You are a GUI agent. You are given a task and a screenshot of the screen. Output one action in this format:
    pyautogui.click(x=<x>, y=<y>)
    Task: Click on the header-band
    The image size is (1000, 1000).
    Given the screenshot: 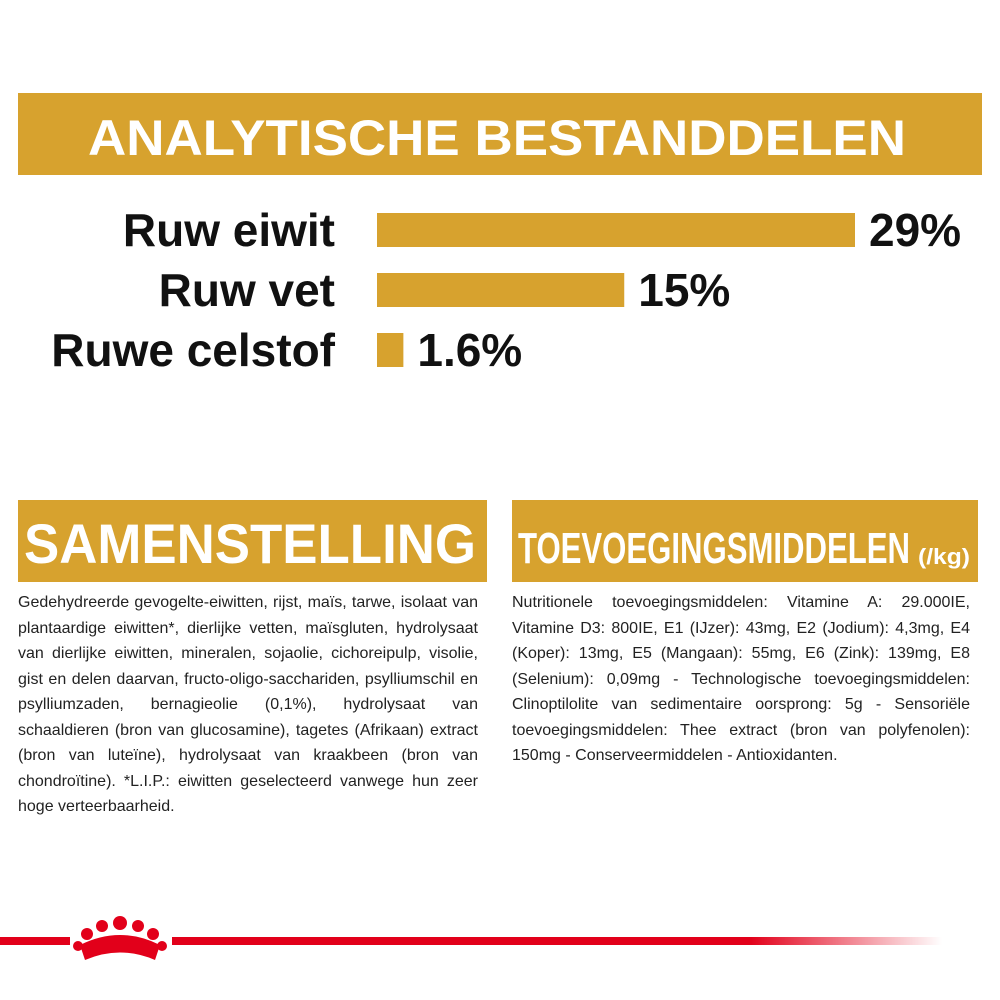 What is the action you would take?
    pyautogui.click(x=500, y=134)
    